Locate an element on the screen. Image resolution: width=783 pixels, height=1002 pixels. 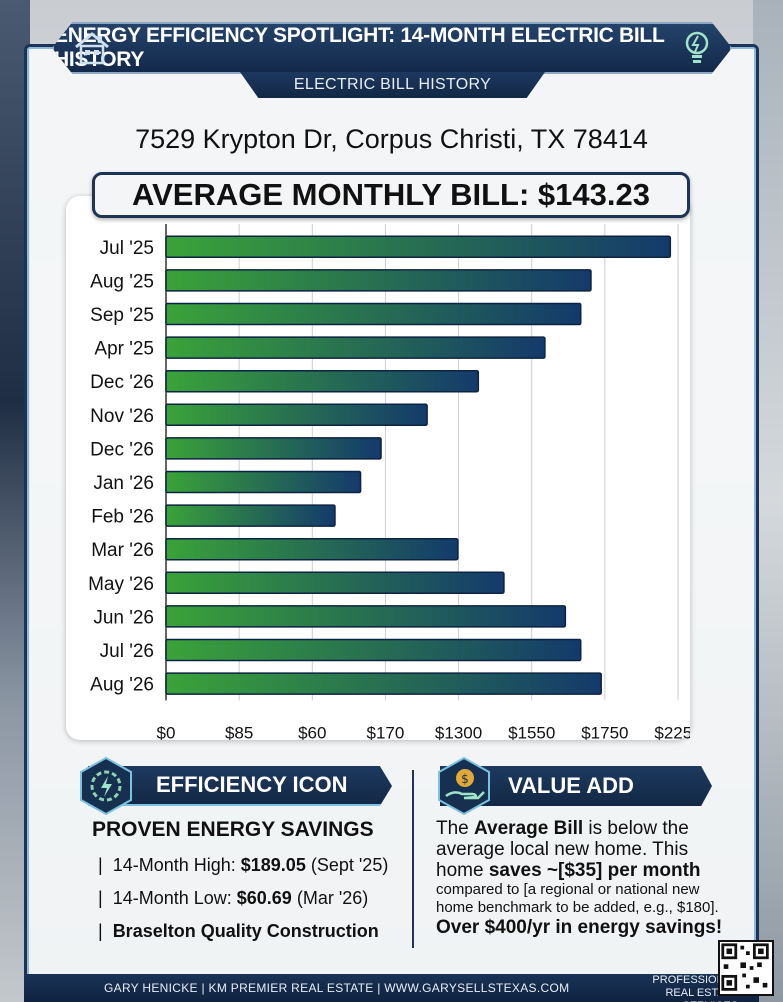
value-text-a: The is located at coordinates (455, 828).